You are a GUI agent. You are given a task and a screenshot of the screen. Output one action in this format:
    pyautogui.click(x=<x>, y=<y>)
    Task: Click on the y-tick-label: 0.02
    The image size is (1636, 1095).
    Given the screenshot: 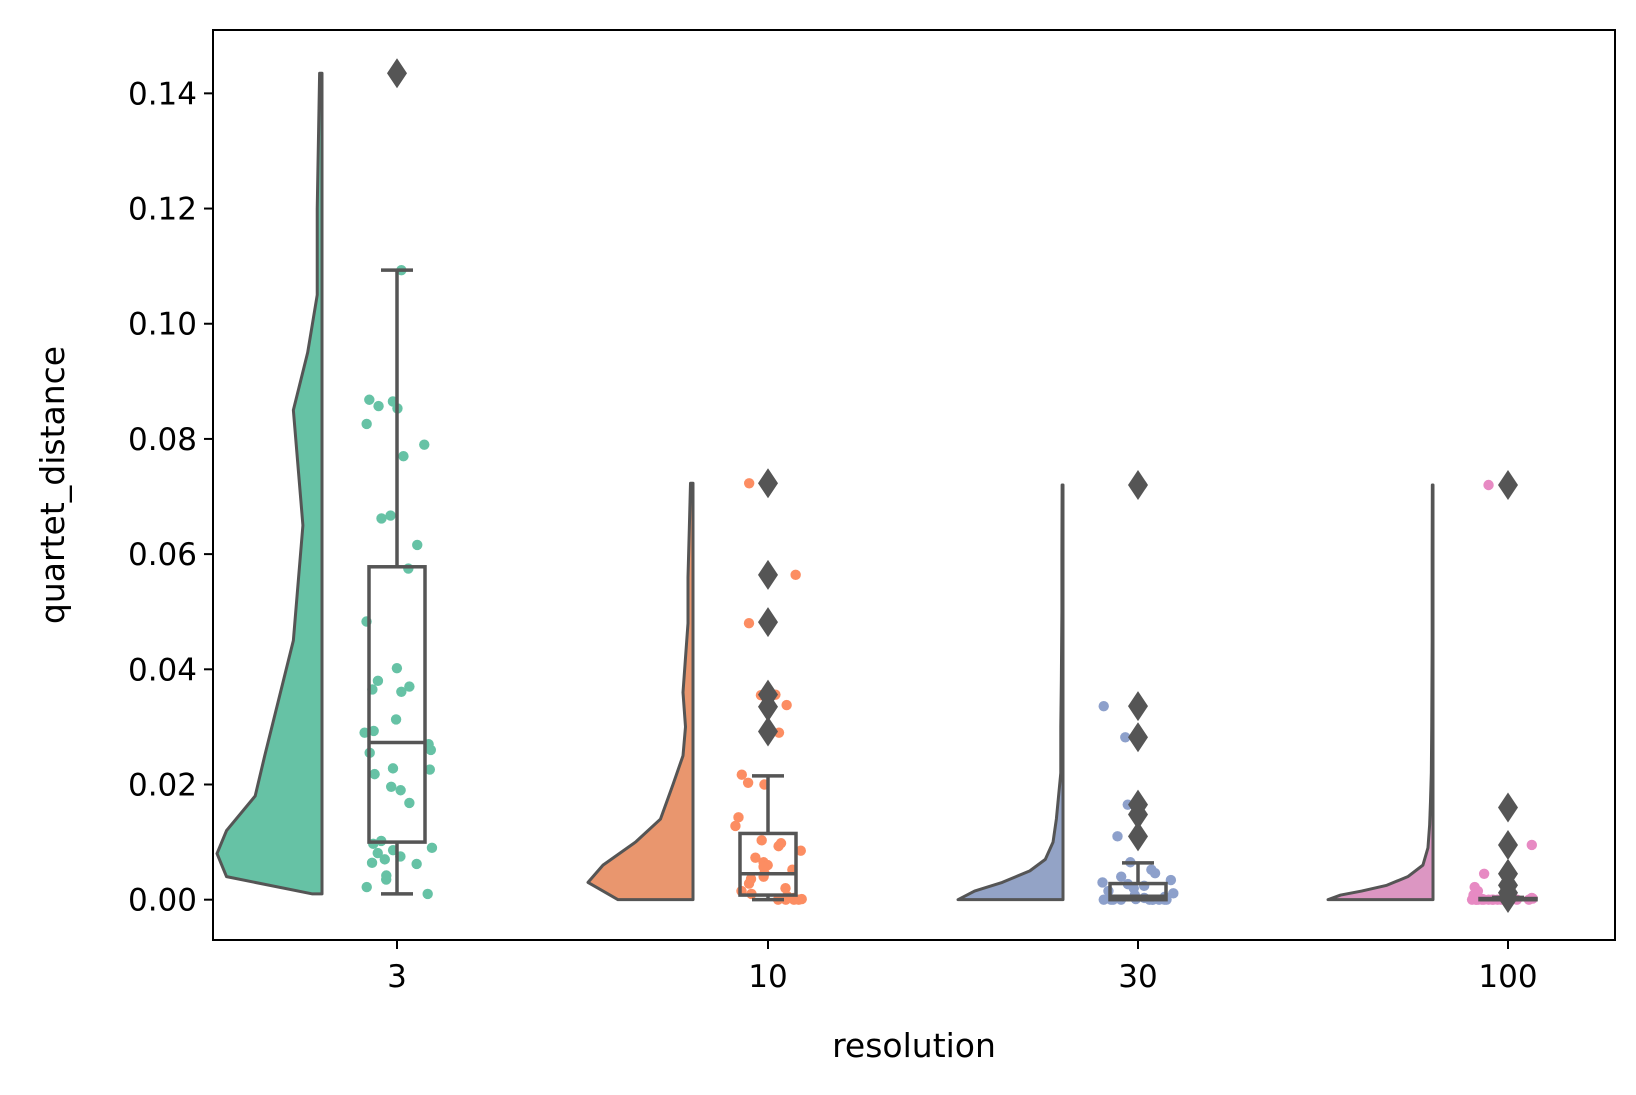 What is the action you would take?
    pyautogui.click(x=162, y=785)
    